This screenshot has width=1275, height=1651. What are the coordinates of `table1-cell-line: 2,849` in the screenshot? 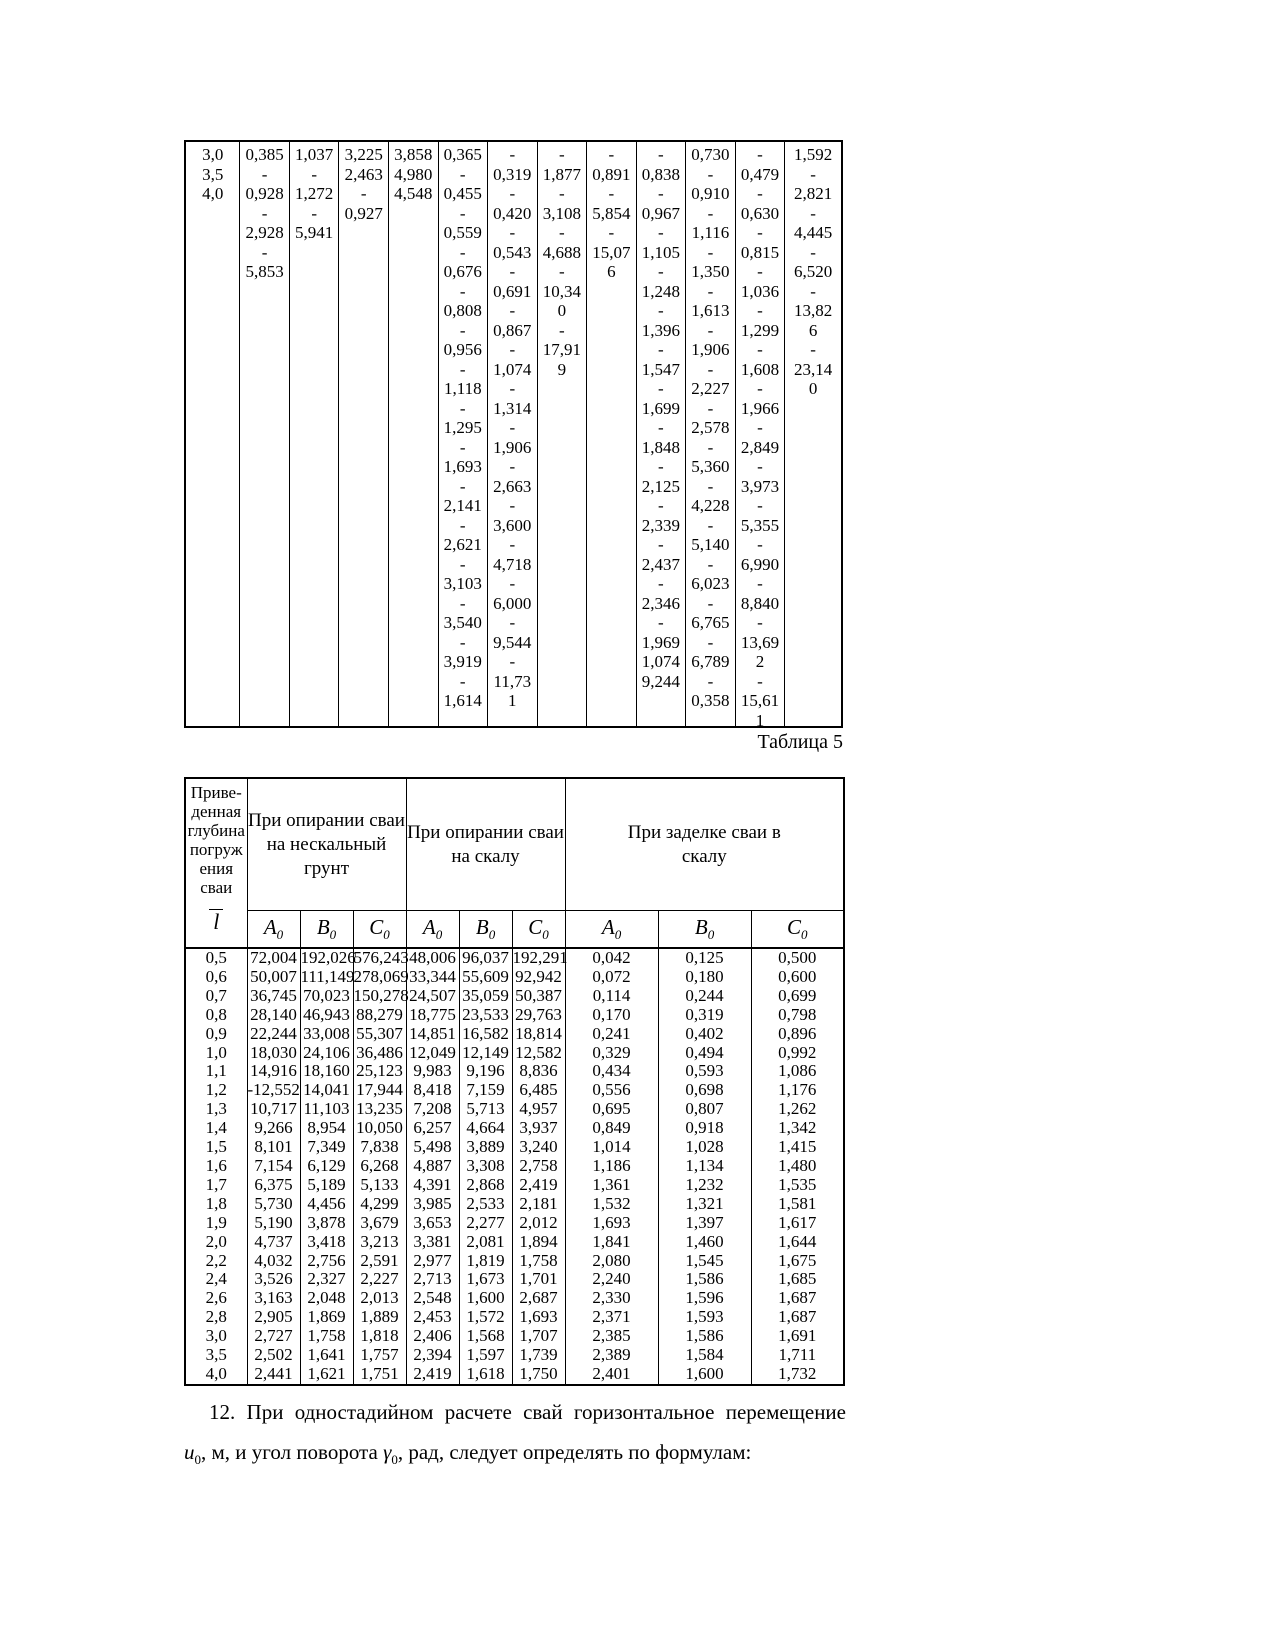 It's located at (760, 447).